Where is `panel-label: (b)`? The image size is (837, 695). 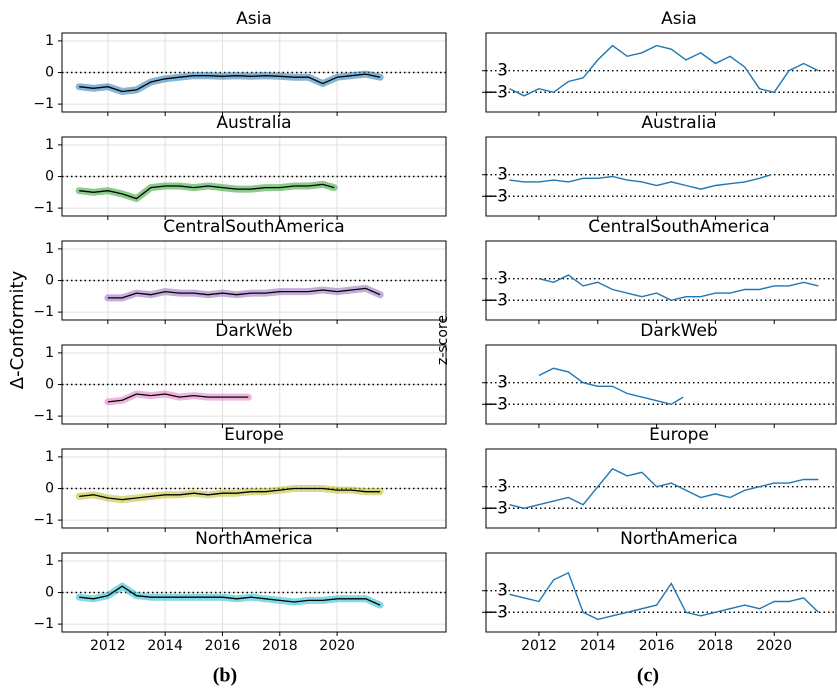 panel-label: (b) is located at coordinates (225, 676).